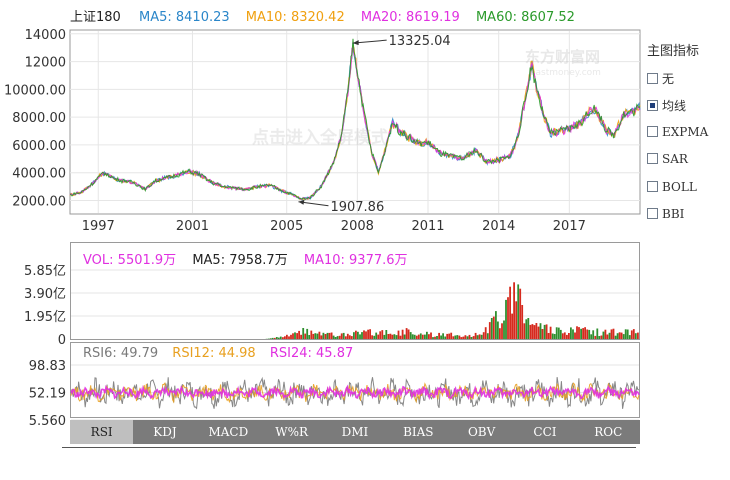 The image size is (730, 480). I want to click on rsi-panel, so click(355, 380).